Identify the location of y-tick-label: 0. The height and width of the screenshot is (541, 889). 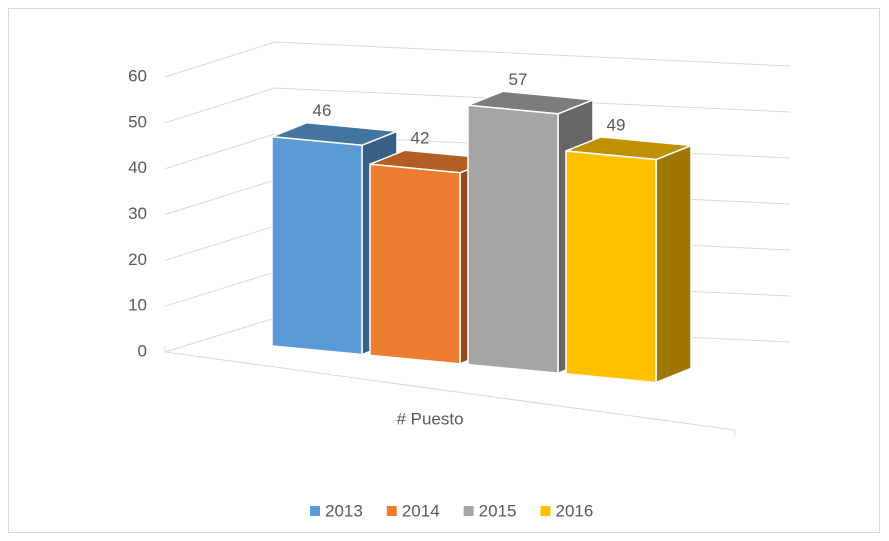
(142, 350).